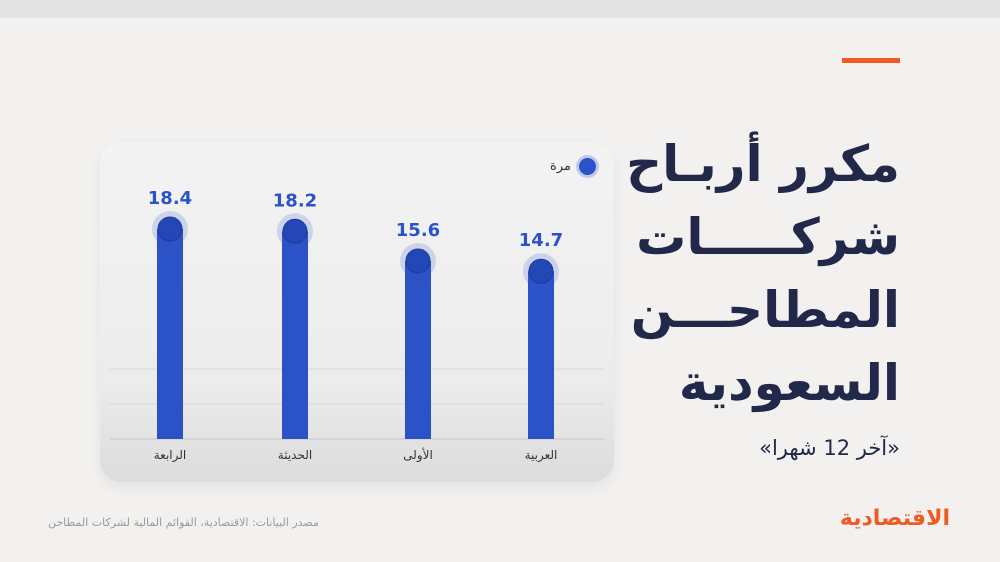  What do you see at coordinates (765, 310) in the screenshot?
I see `title-line-3: المطاحـــن` at bounding box center [765, 310].